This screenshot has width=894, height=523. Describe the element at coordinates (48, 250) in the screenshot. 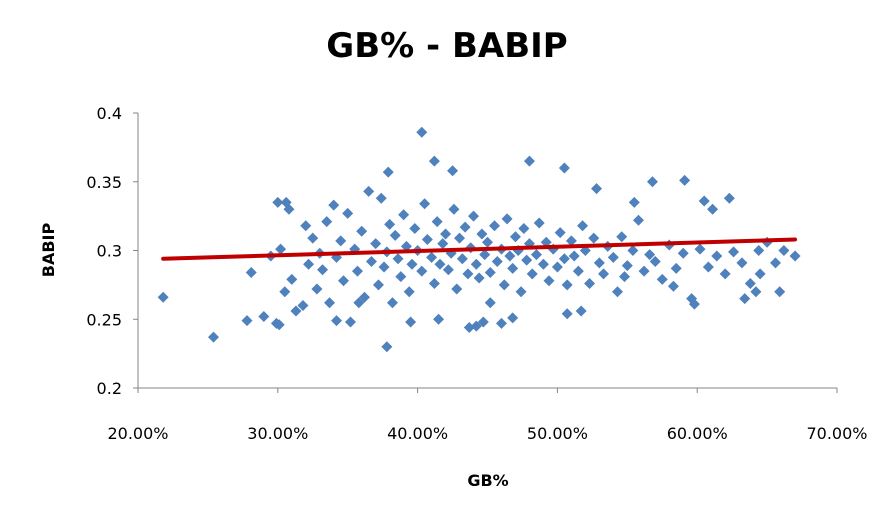

I see `y-axis-title: BABIP` at that location.